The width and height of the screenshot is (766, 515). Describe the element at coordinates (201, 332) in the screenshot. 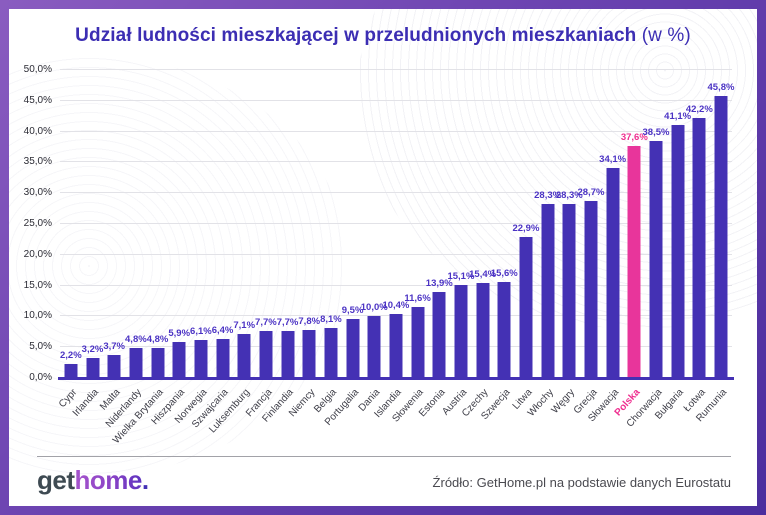

I see `bar-value-label: 6,1%` at that location.